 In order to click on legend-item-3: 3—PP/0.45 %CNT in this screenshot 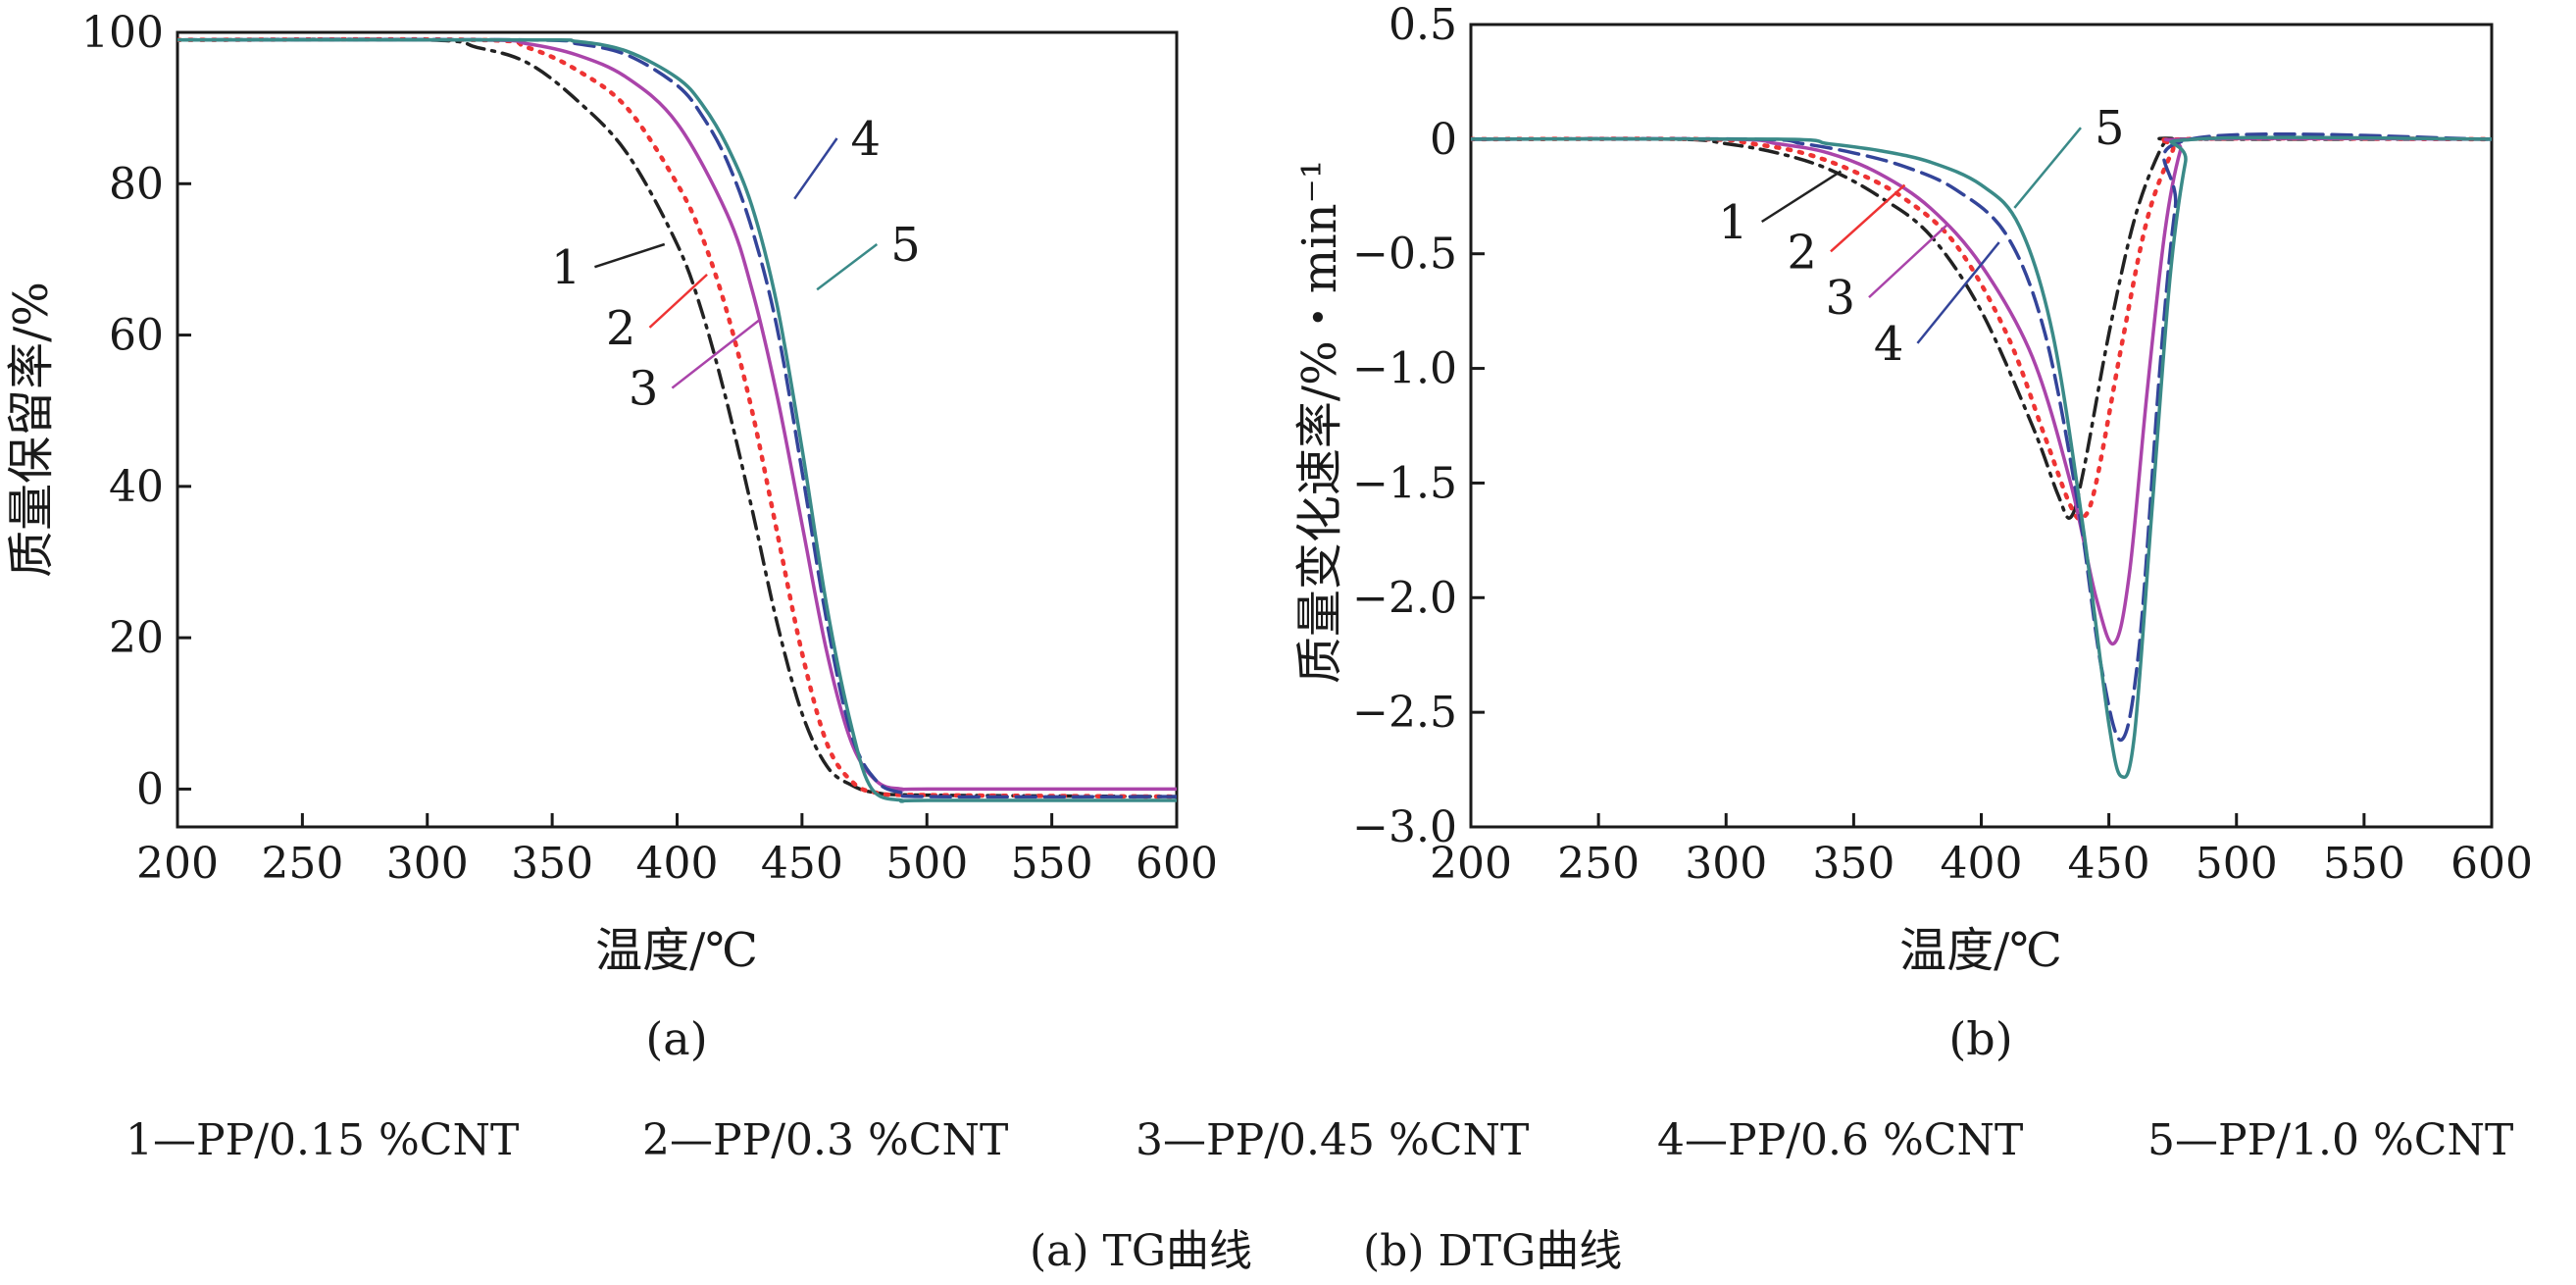, I will do `click(1332, 1140)`.